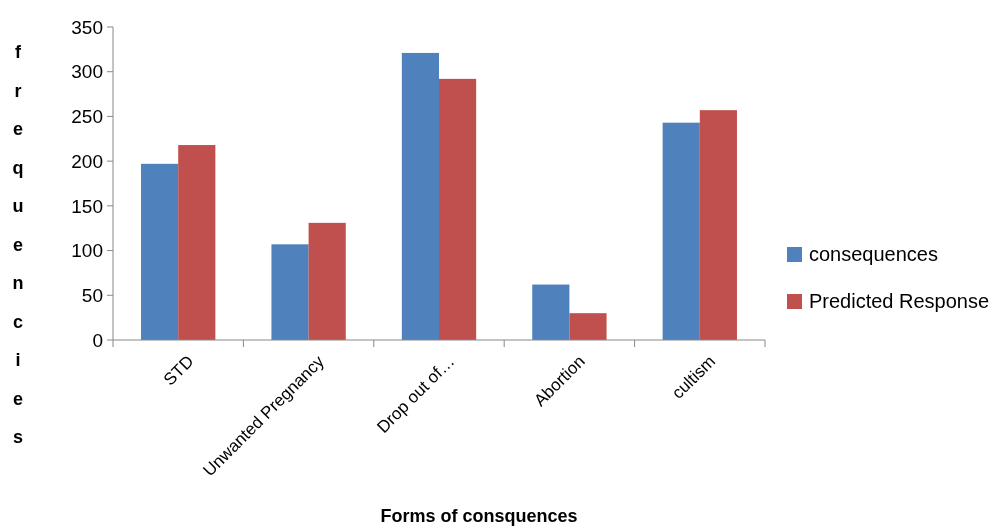 This screenshot has width=1008, height=530. I want to click on y-tick-label: 50, so click(92, 295).